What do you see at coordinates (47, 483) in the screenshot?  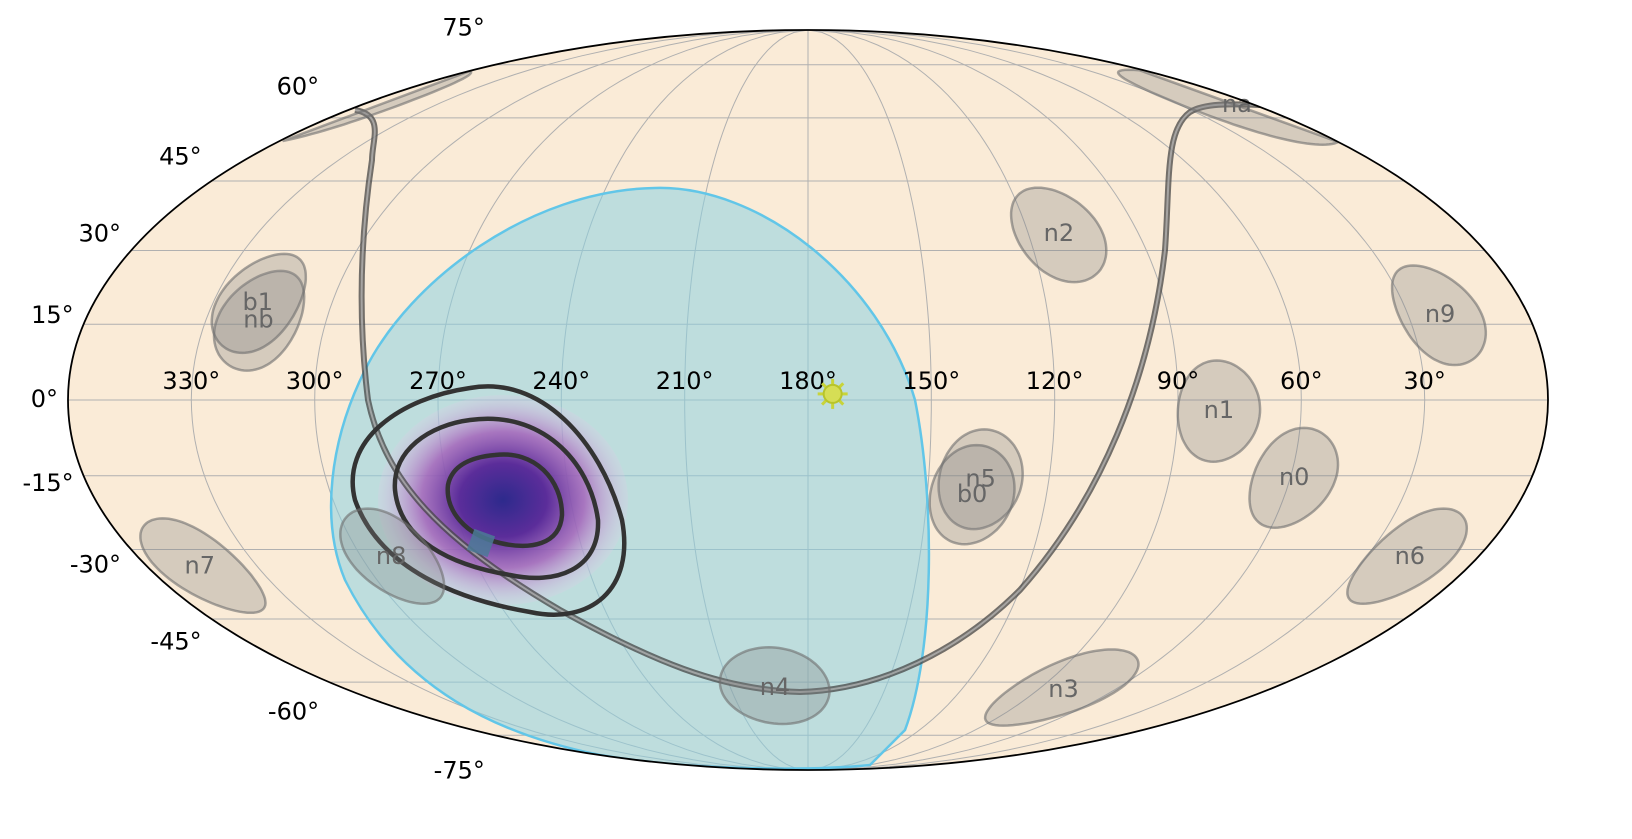 I see `y-tick-label: -15°` at bounding box center [47, 483].